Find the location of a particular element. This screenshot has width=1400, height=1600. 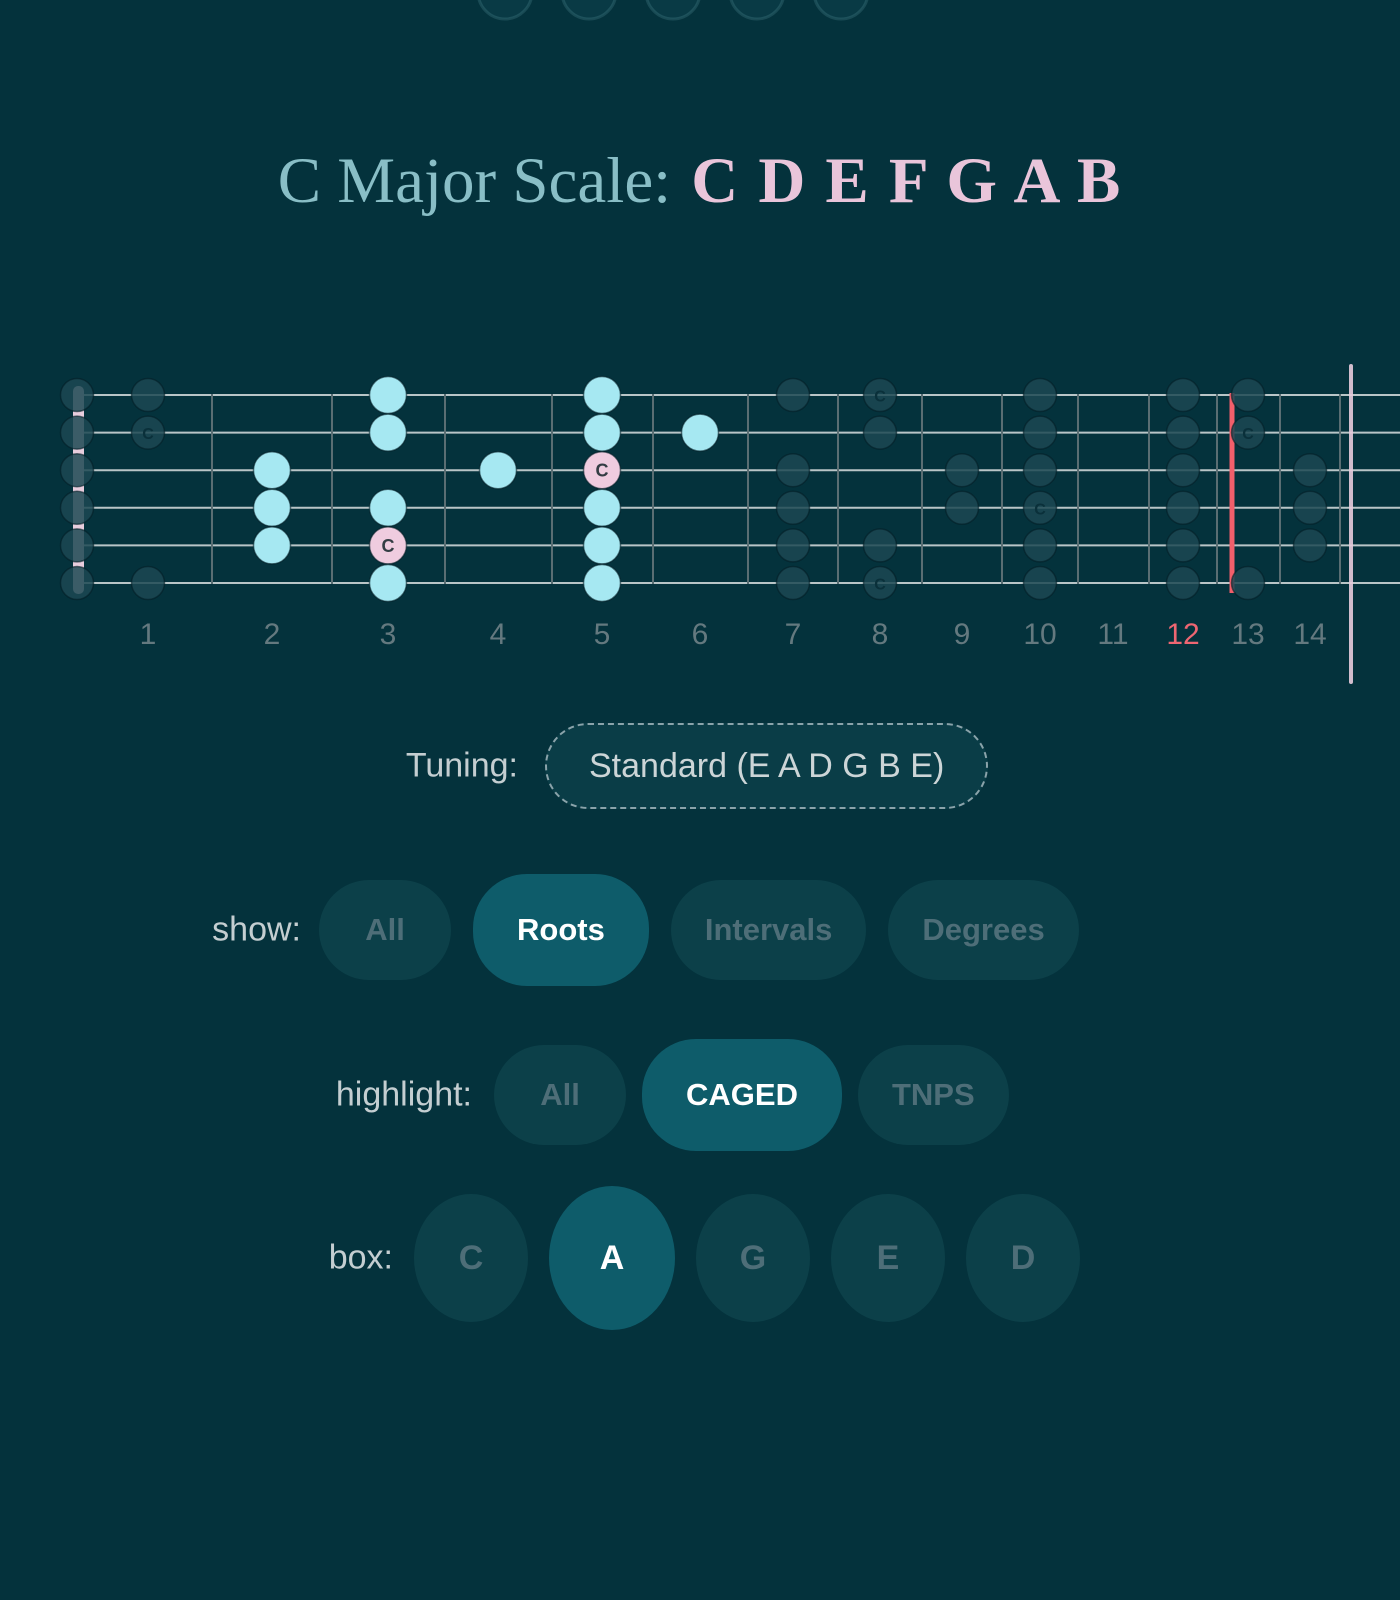

tuning-selector: Standard (E A D G B E) is located at coordinates (767, 766).